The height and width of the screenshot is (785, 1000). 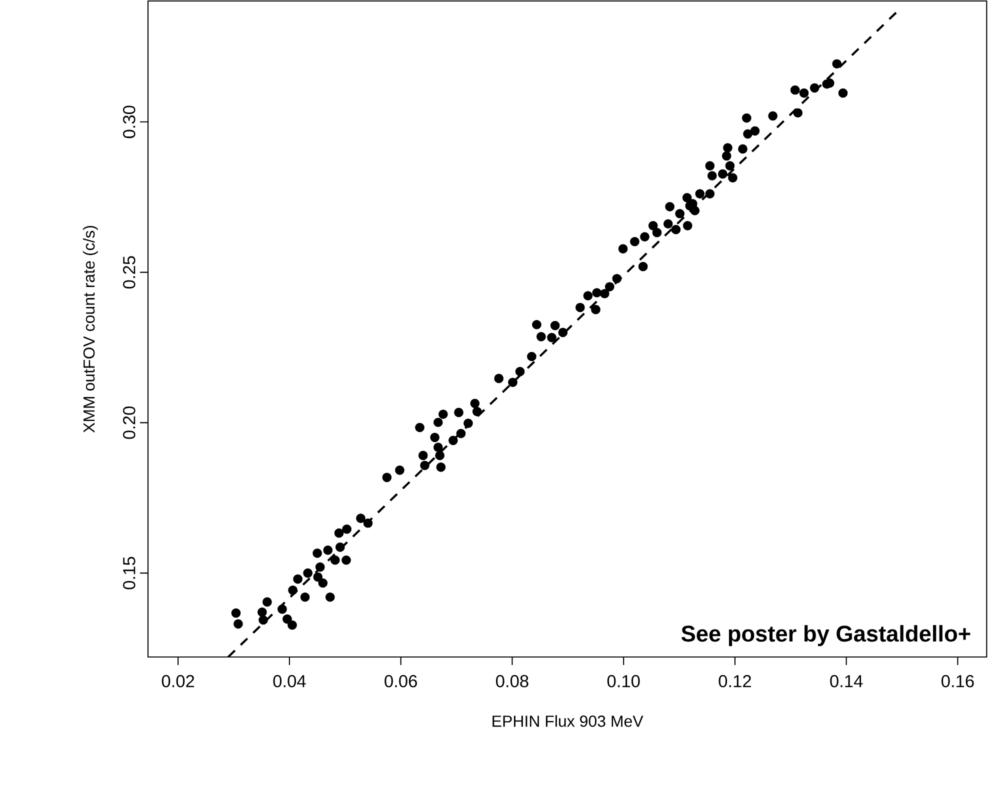 I want to click on x-tick-label: 0.16, so click(x=958, y=681).